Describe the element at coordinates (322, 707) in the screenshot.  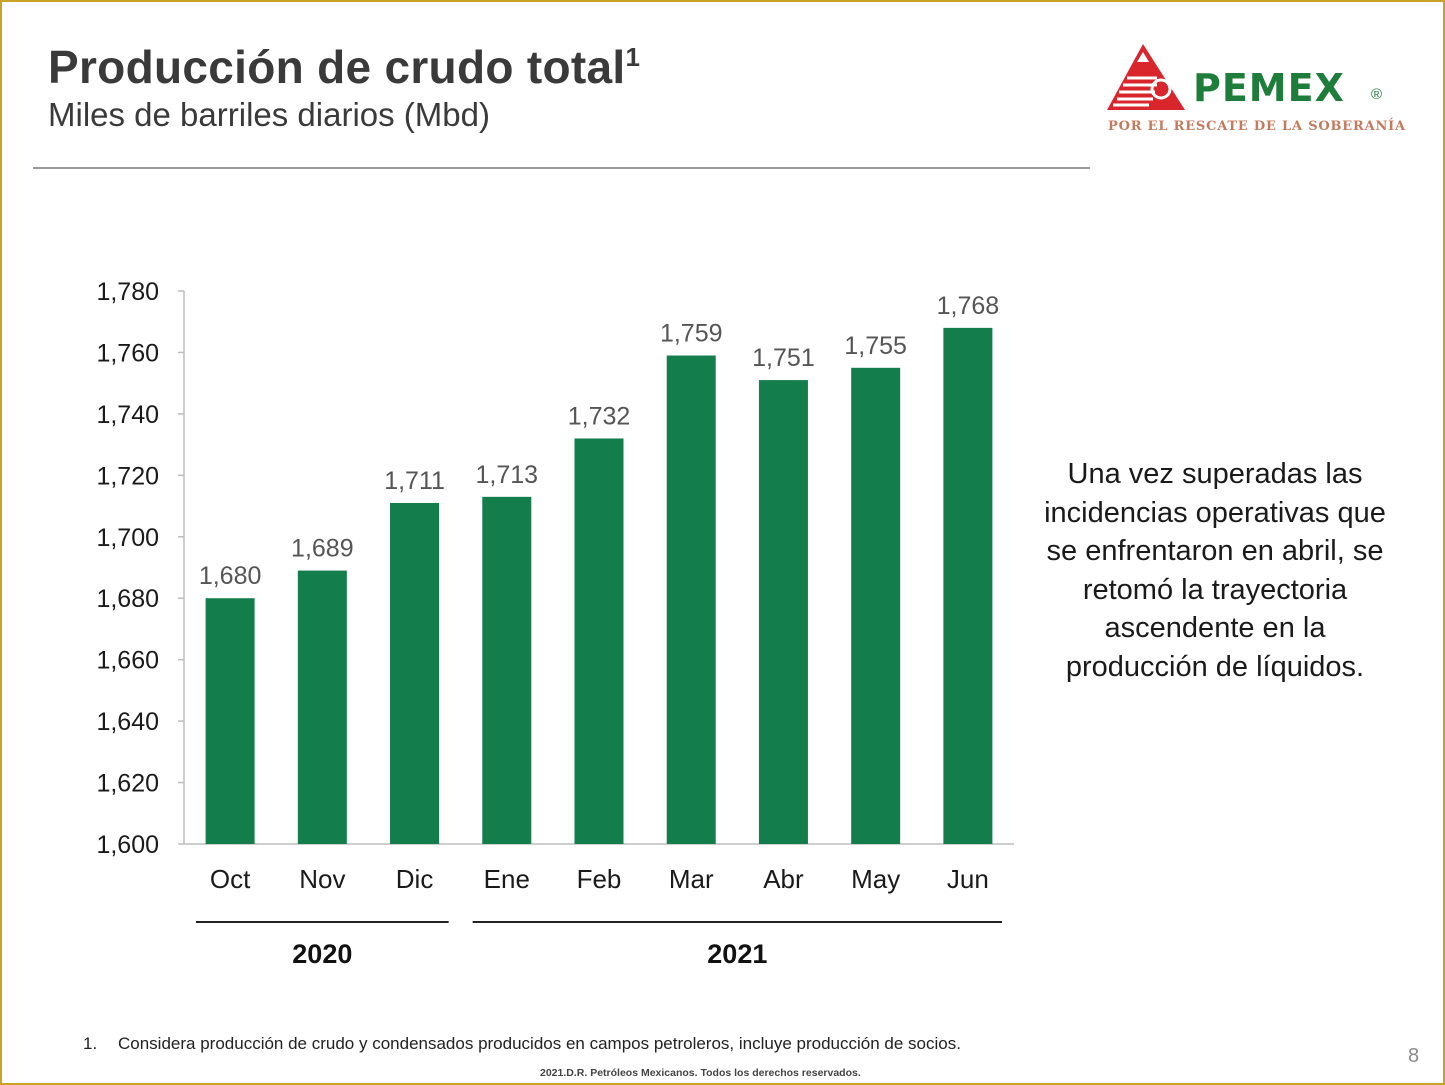
I see `bar-nov` at that location.